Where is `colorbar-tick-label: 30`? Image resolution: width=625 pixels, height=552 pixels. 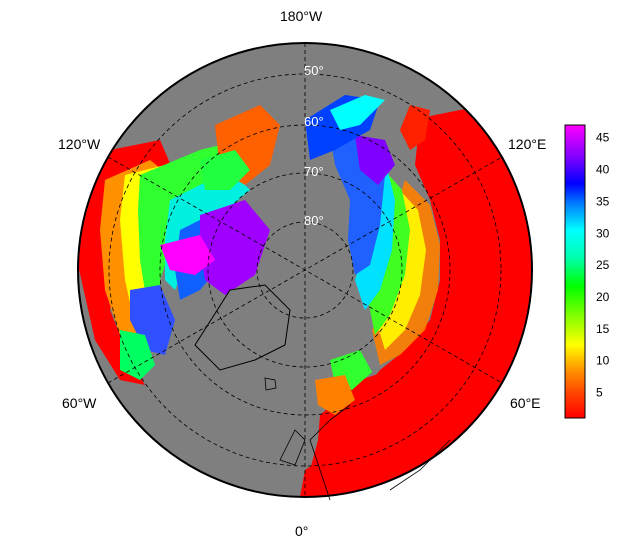
colorbar-tick-label: 30 is located at coordinates (603, 233).